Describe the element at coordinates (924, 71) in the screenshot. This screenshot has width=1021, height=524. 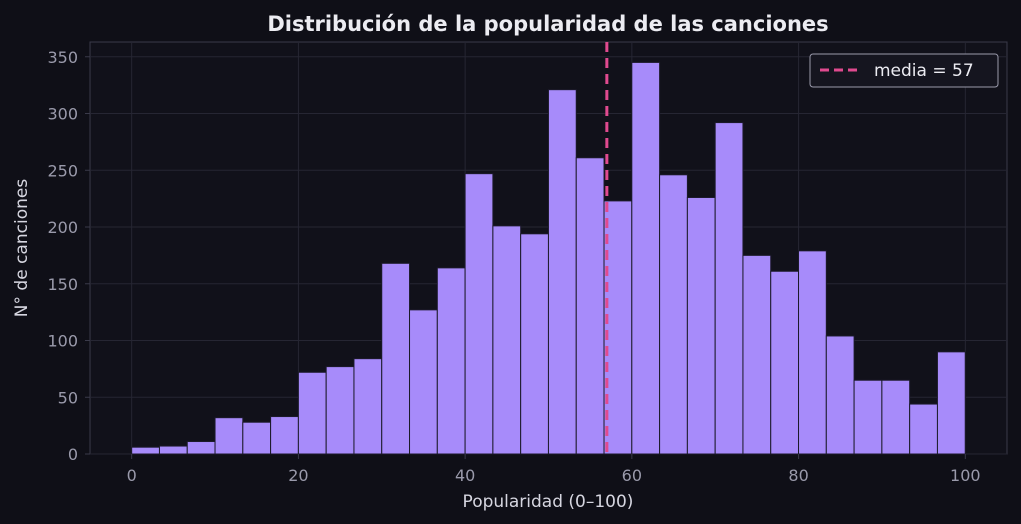
I see `legend-mean-label: media = 57` at that location.